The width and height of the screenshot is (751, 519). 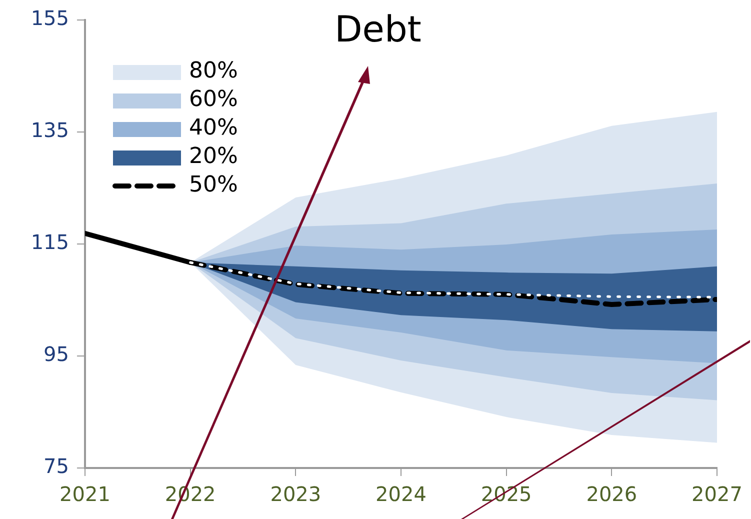 What do you see at coordinates (56, 354) in the screenshot?
I see `y-tick-label: 95` at bounding box center [56, 354].